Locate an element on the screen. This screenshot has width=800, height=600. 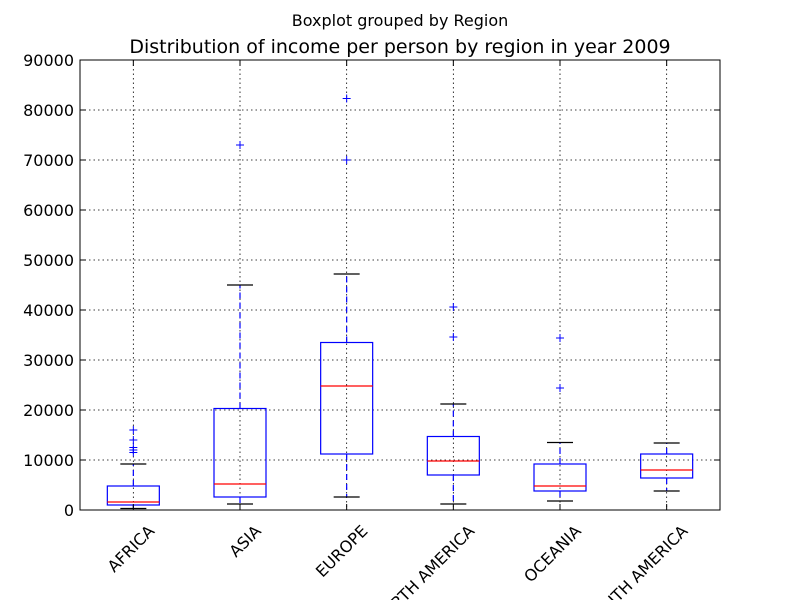
y-tick-label: 20000 is located at coordinates (48, 410).